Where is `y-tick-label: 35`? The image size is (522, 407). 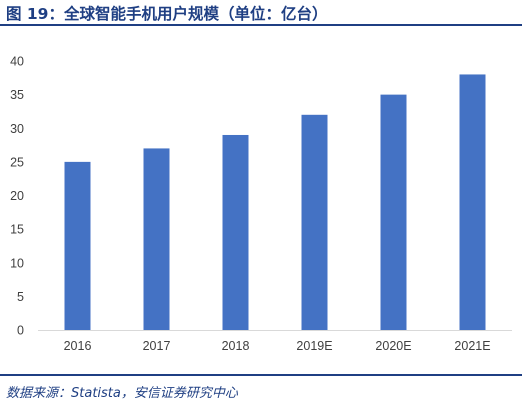 y-tick-label: 35 is located at coordinates (17, 95).